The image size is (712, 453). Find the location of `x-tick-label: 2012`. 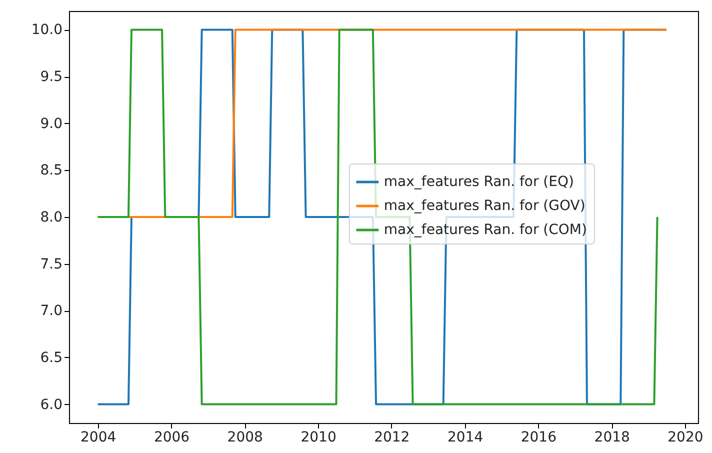

x-tick-label: 2012 is located at coordinates (392, 438).